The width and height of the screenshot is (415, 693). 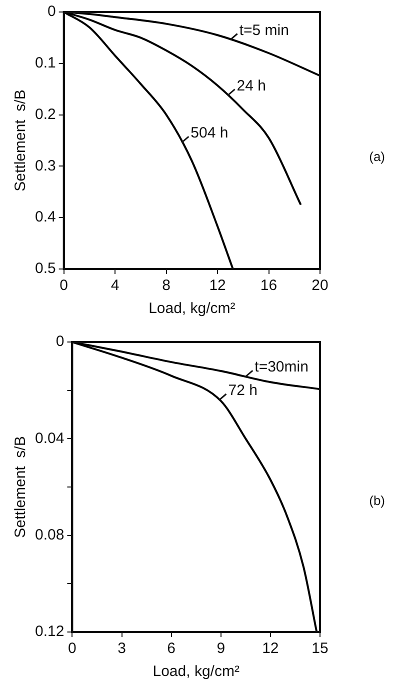 I want to click on y-tick-label: 0.4, so click(x=45, y=217).